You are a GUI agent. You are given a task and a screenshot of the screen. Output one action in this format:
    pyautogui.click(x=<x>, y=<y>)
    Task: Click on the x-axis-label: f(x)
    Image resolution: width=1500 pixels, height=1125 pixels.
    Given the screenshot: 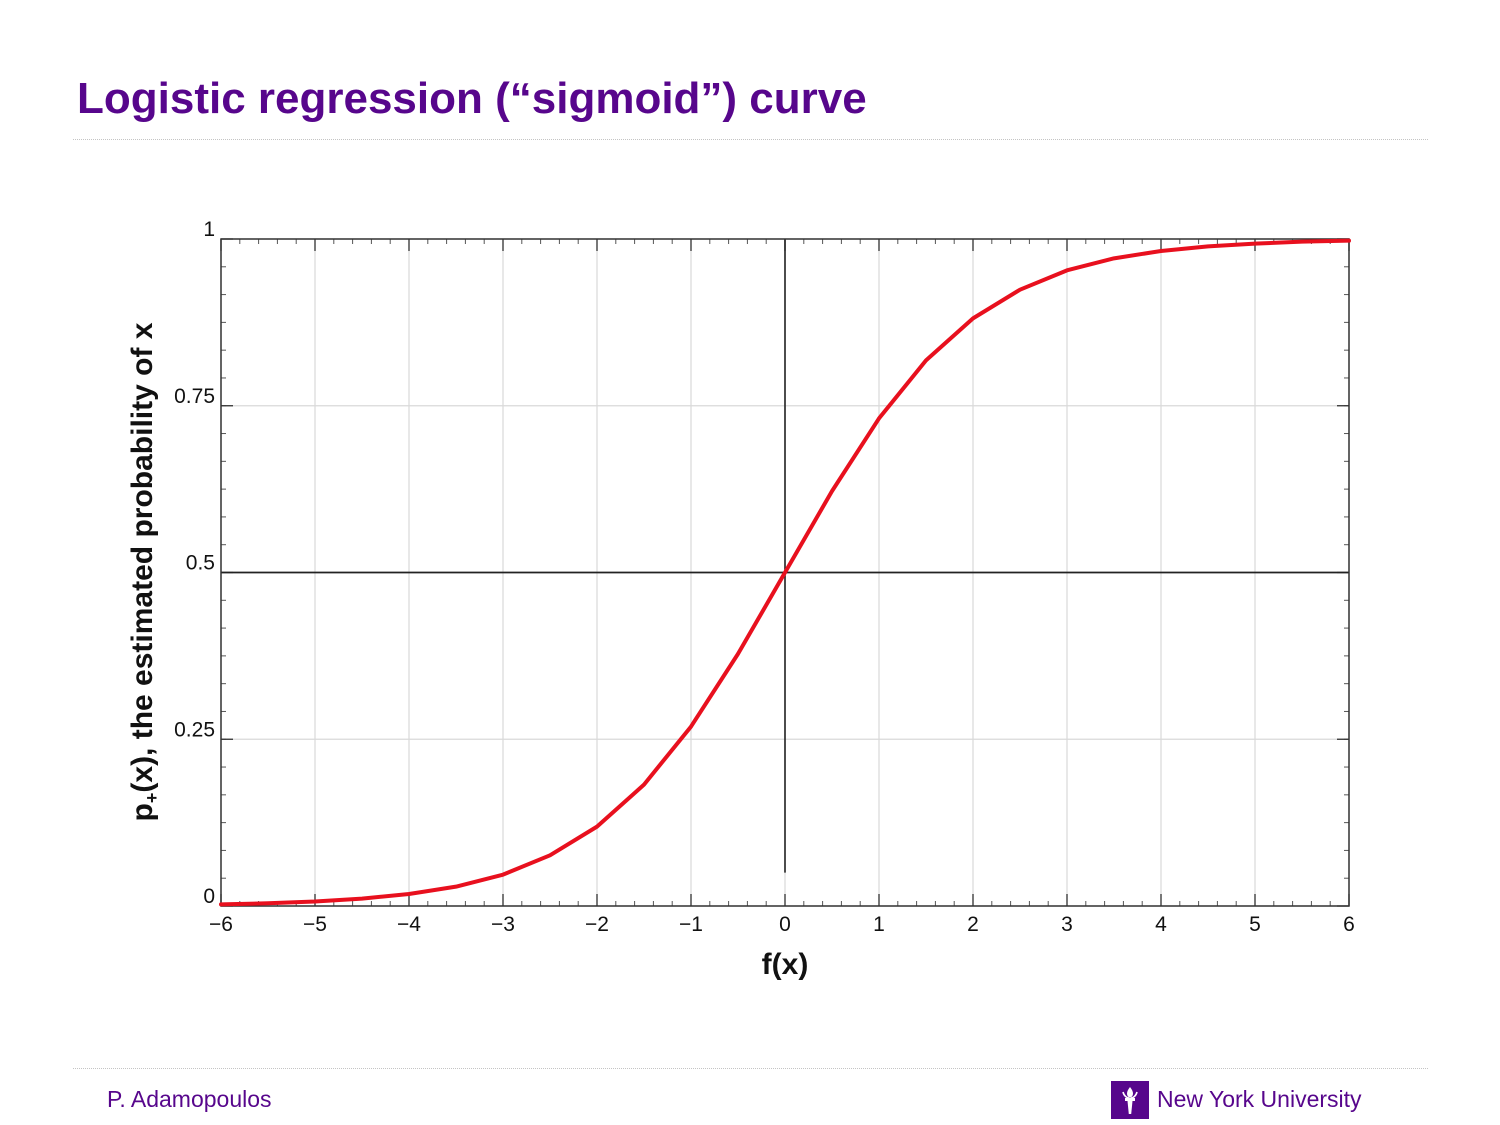 What is the action you would take?
    pyautogui.click(x=785, y=964)
    